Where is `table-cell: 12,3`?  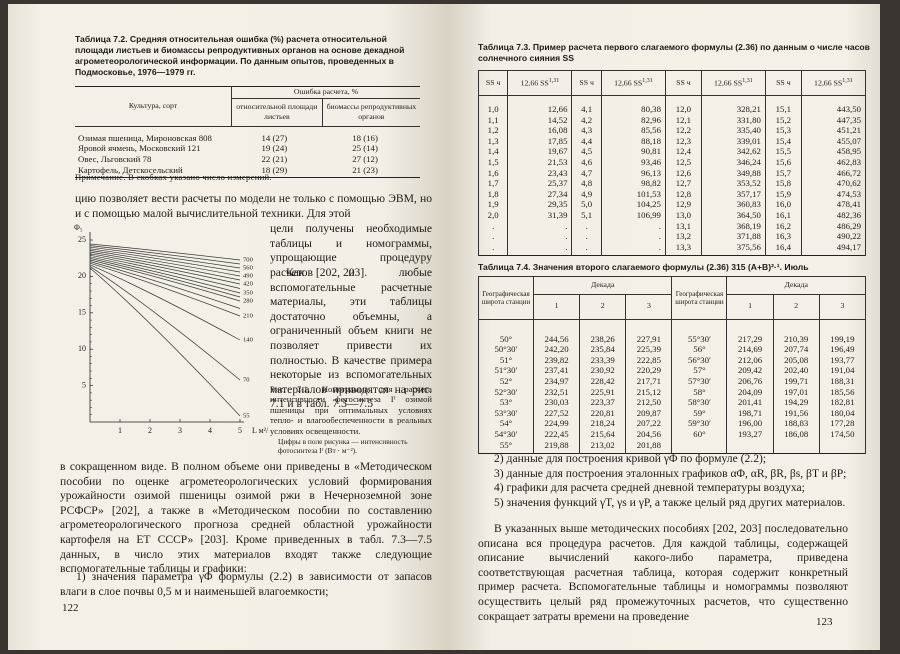 table-cell: 12,3 is located at coordinates (683, 141).